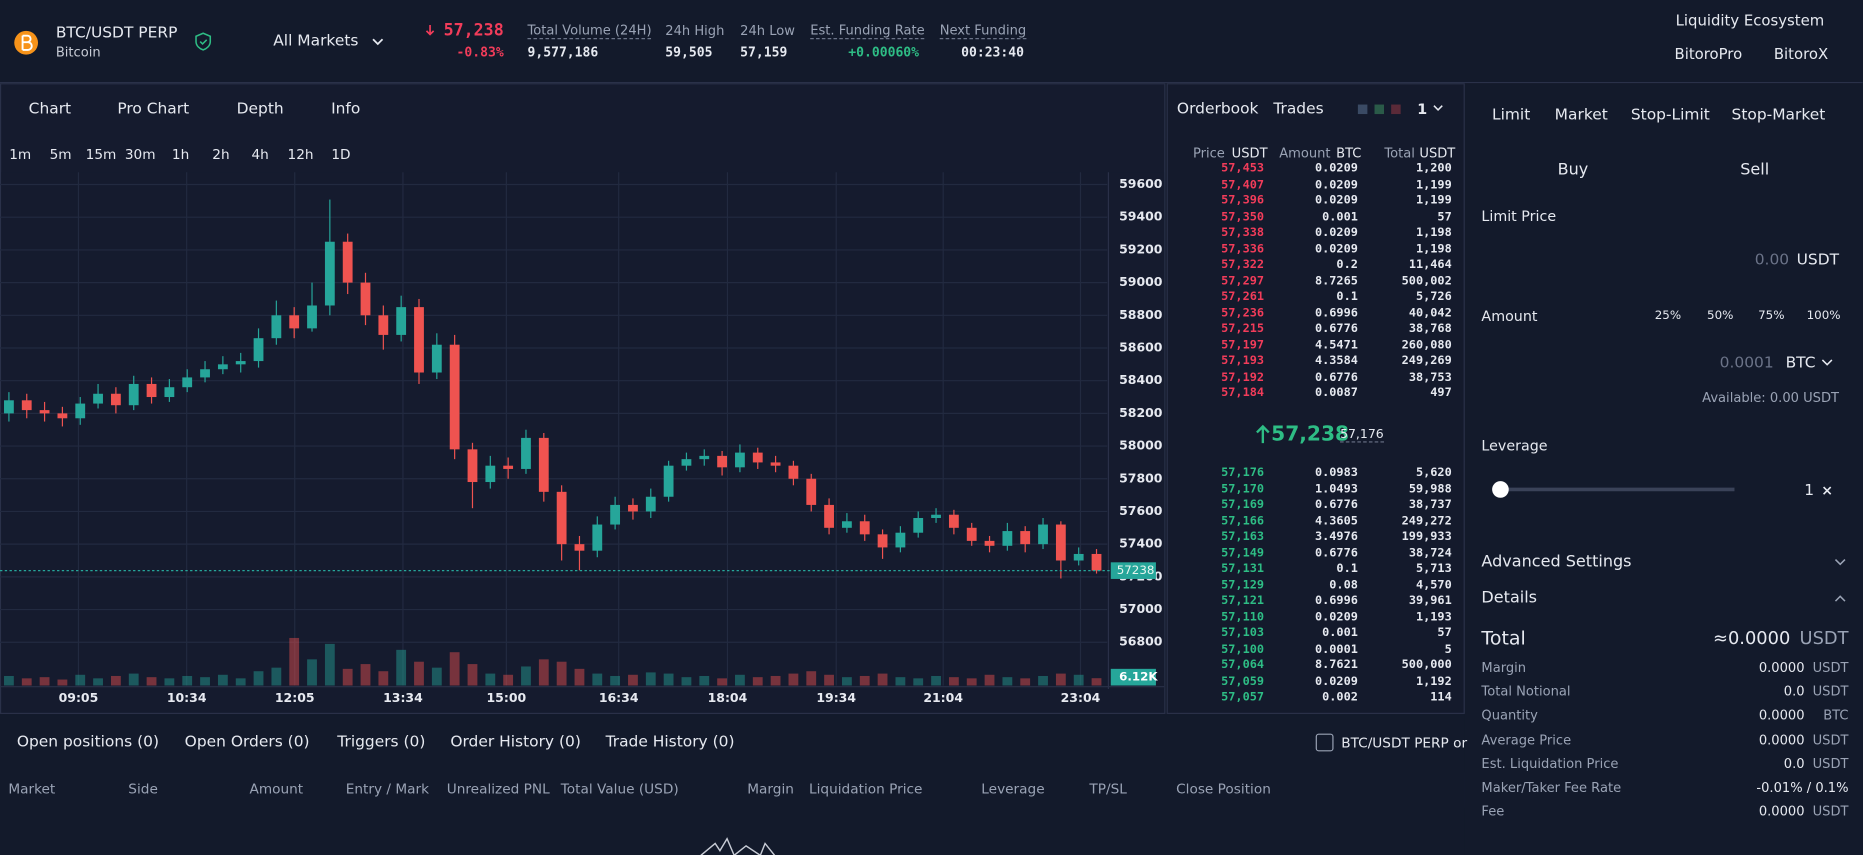  What do you see at coordinates (101, 154) in the screenshot?
I see `timeframe: 15m` at bounding box center [101, 154].